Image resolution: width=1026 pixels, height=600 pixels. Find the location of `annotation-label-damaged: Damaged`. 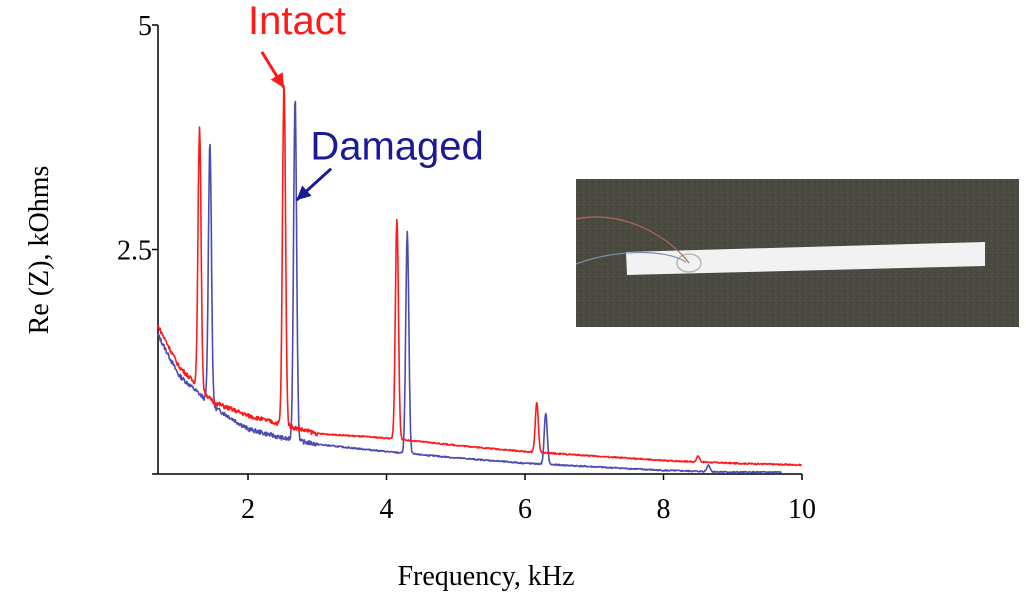

annotation-label-damaged: Damaged is located at coordinates (396, 147).